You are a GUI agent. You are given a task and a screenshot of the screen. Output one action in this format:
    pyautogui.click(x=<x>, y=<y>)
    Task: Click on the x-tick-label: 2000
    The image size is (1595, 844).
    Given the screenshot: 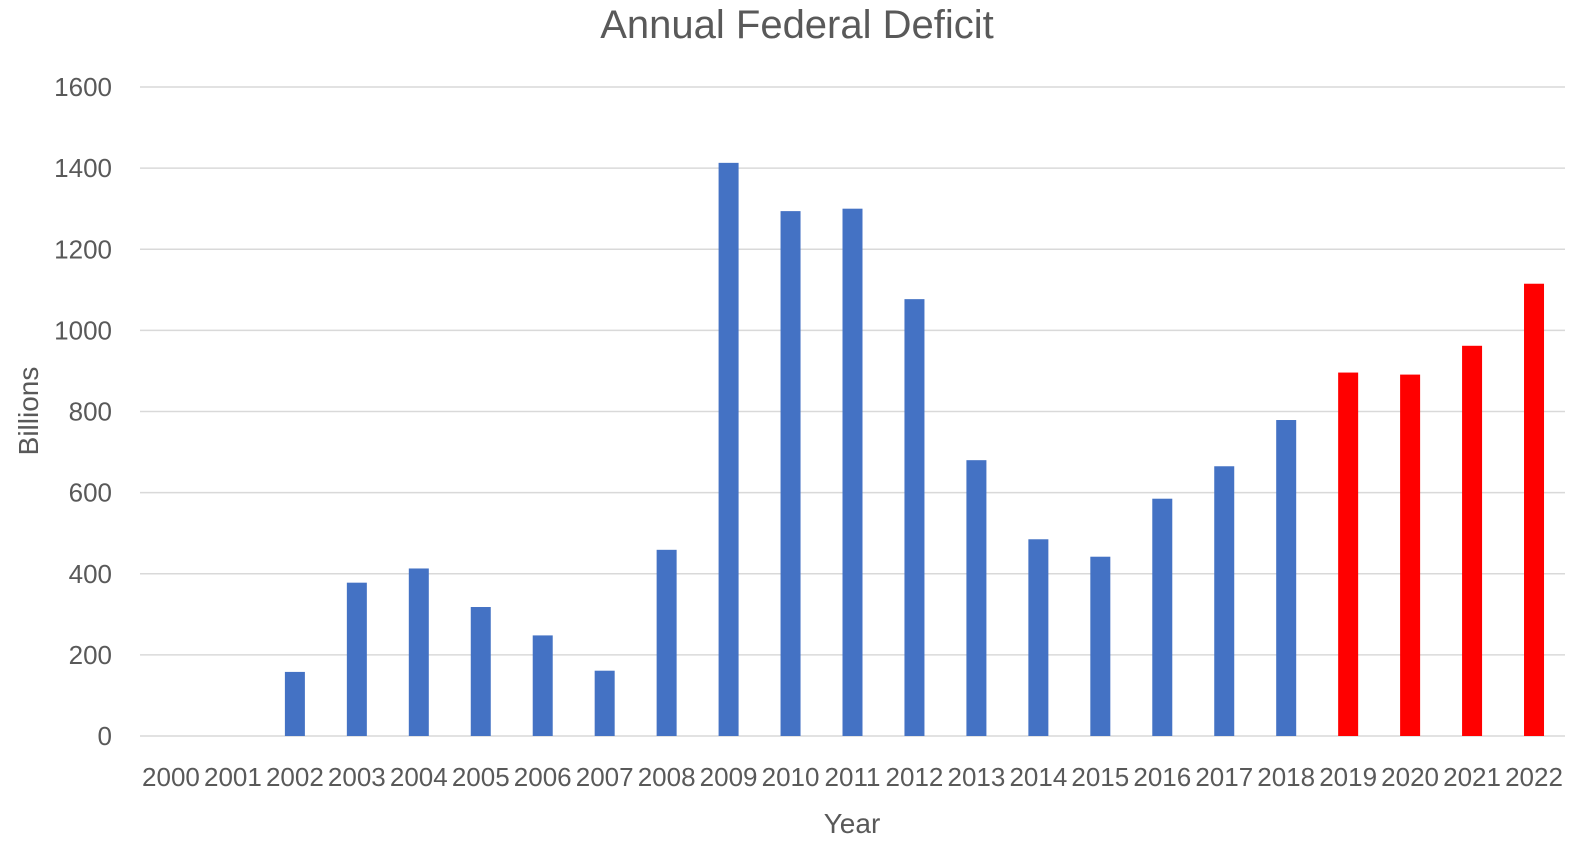 What is the action you would take?
    pyautogui.click(x=171, y=777)
    